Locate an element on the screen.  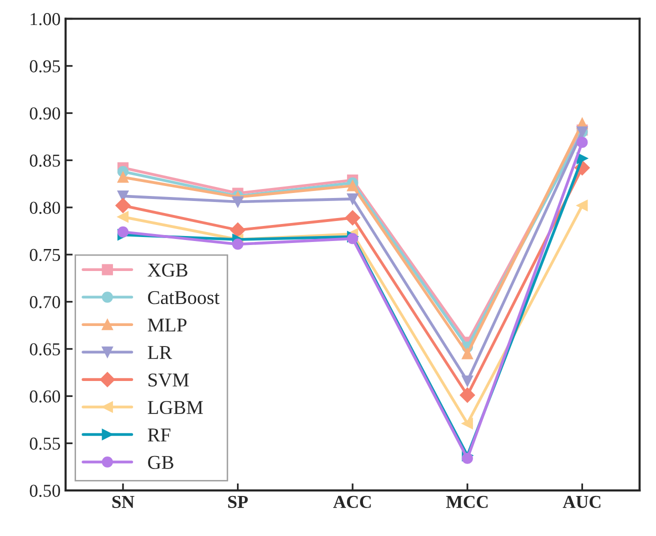
y-tick-label: 0.70 is located at coordinates (45, 302).